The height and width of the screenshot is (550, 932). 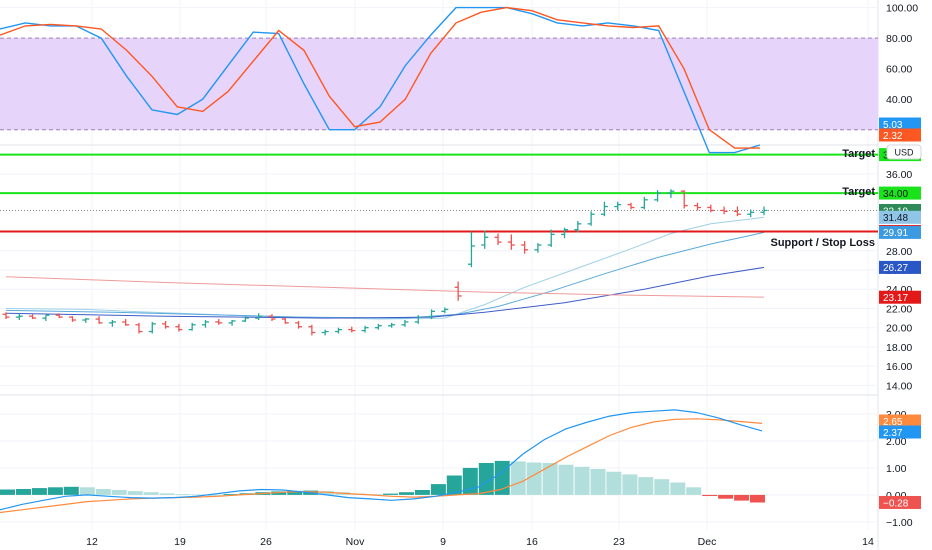 I want to click on currency-badge: USD, so click(x=904, y=152).